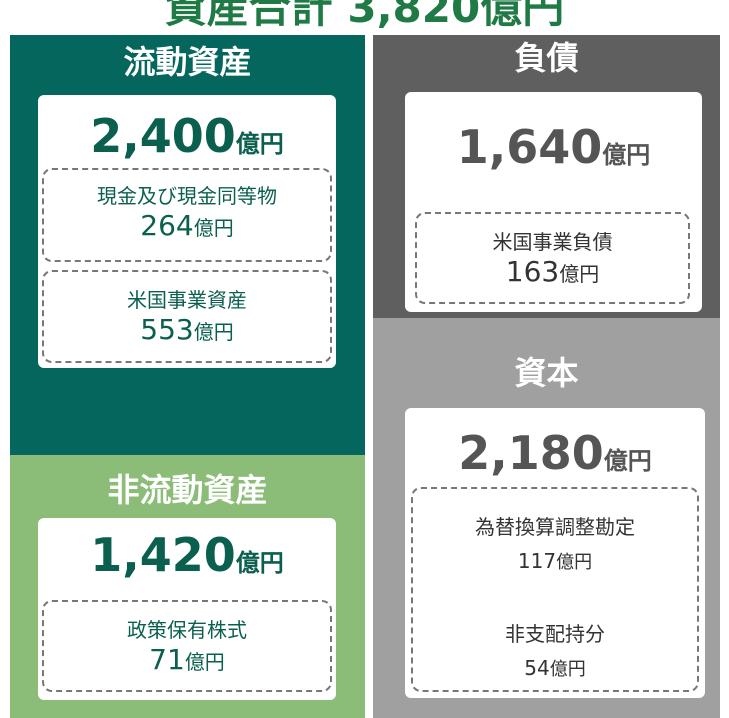 Image resolution: width=729 pixels, height=718 pixels. I want to click on amount: 1,420億円, so click(187, 555).